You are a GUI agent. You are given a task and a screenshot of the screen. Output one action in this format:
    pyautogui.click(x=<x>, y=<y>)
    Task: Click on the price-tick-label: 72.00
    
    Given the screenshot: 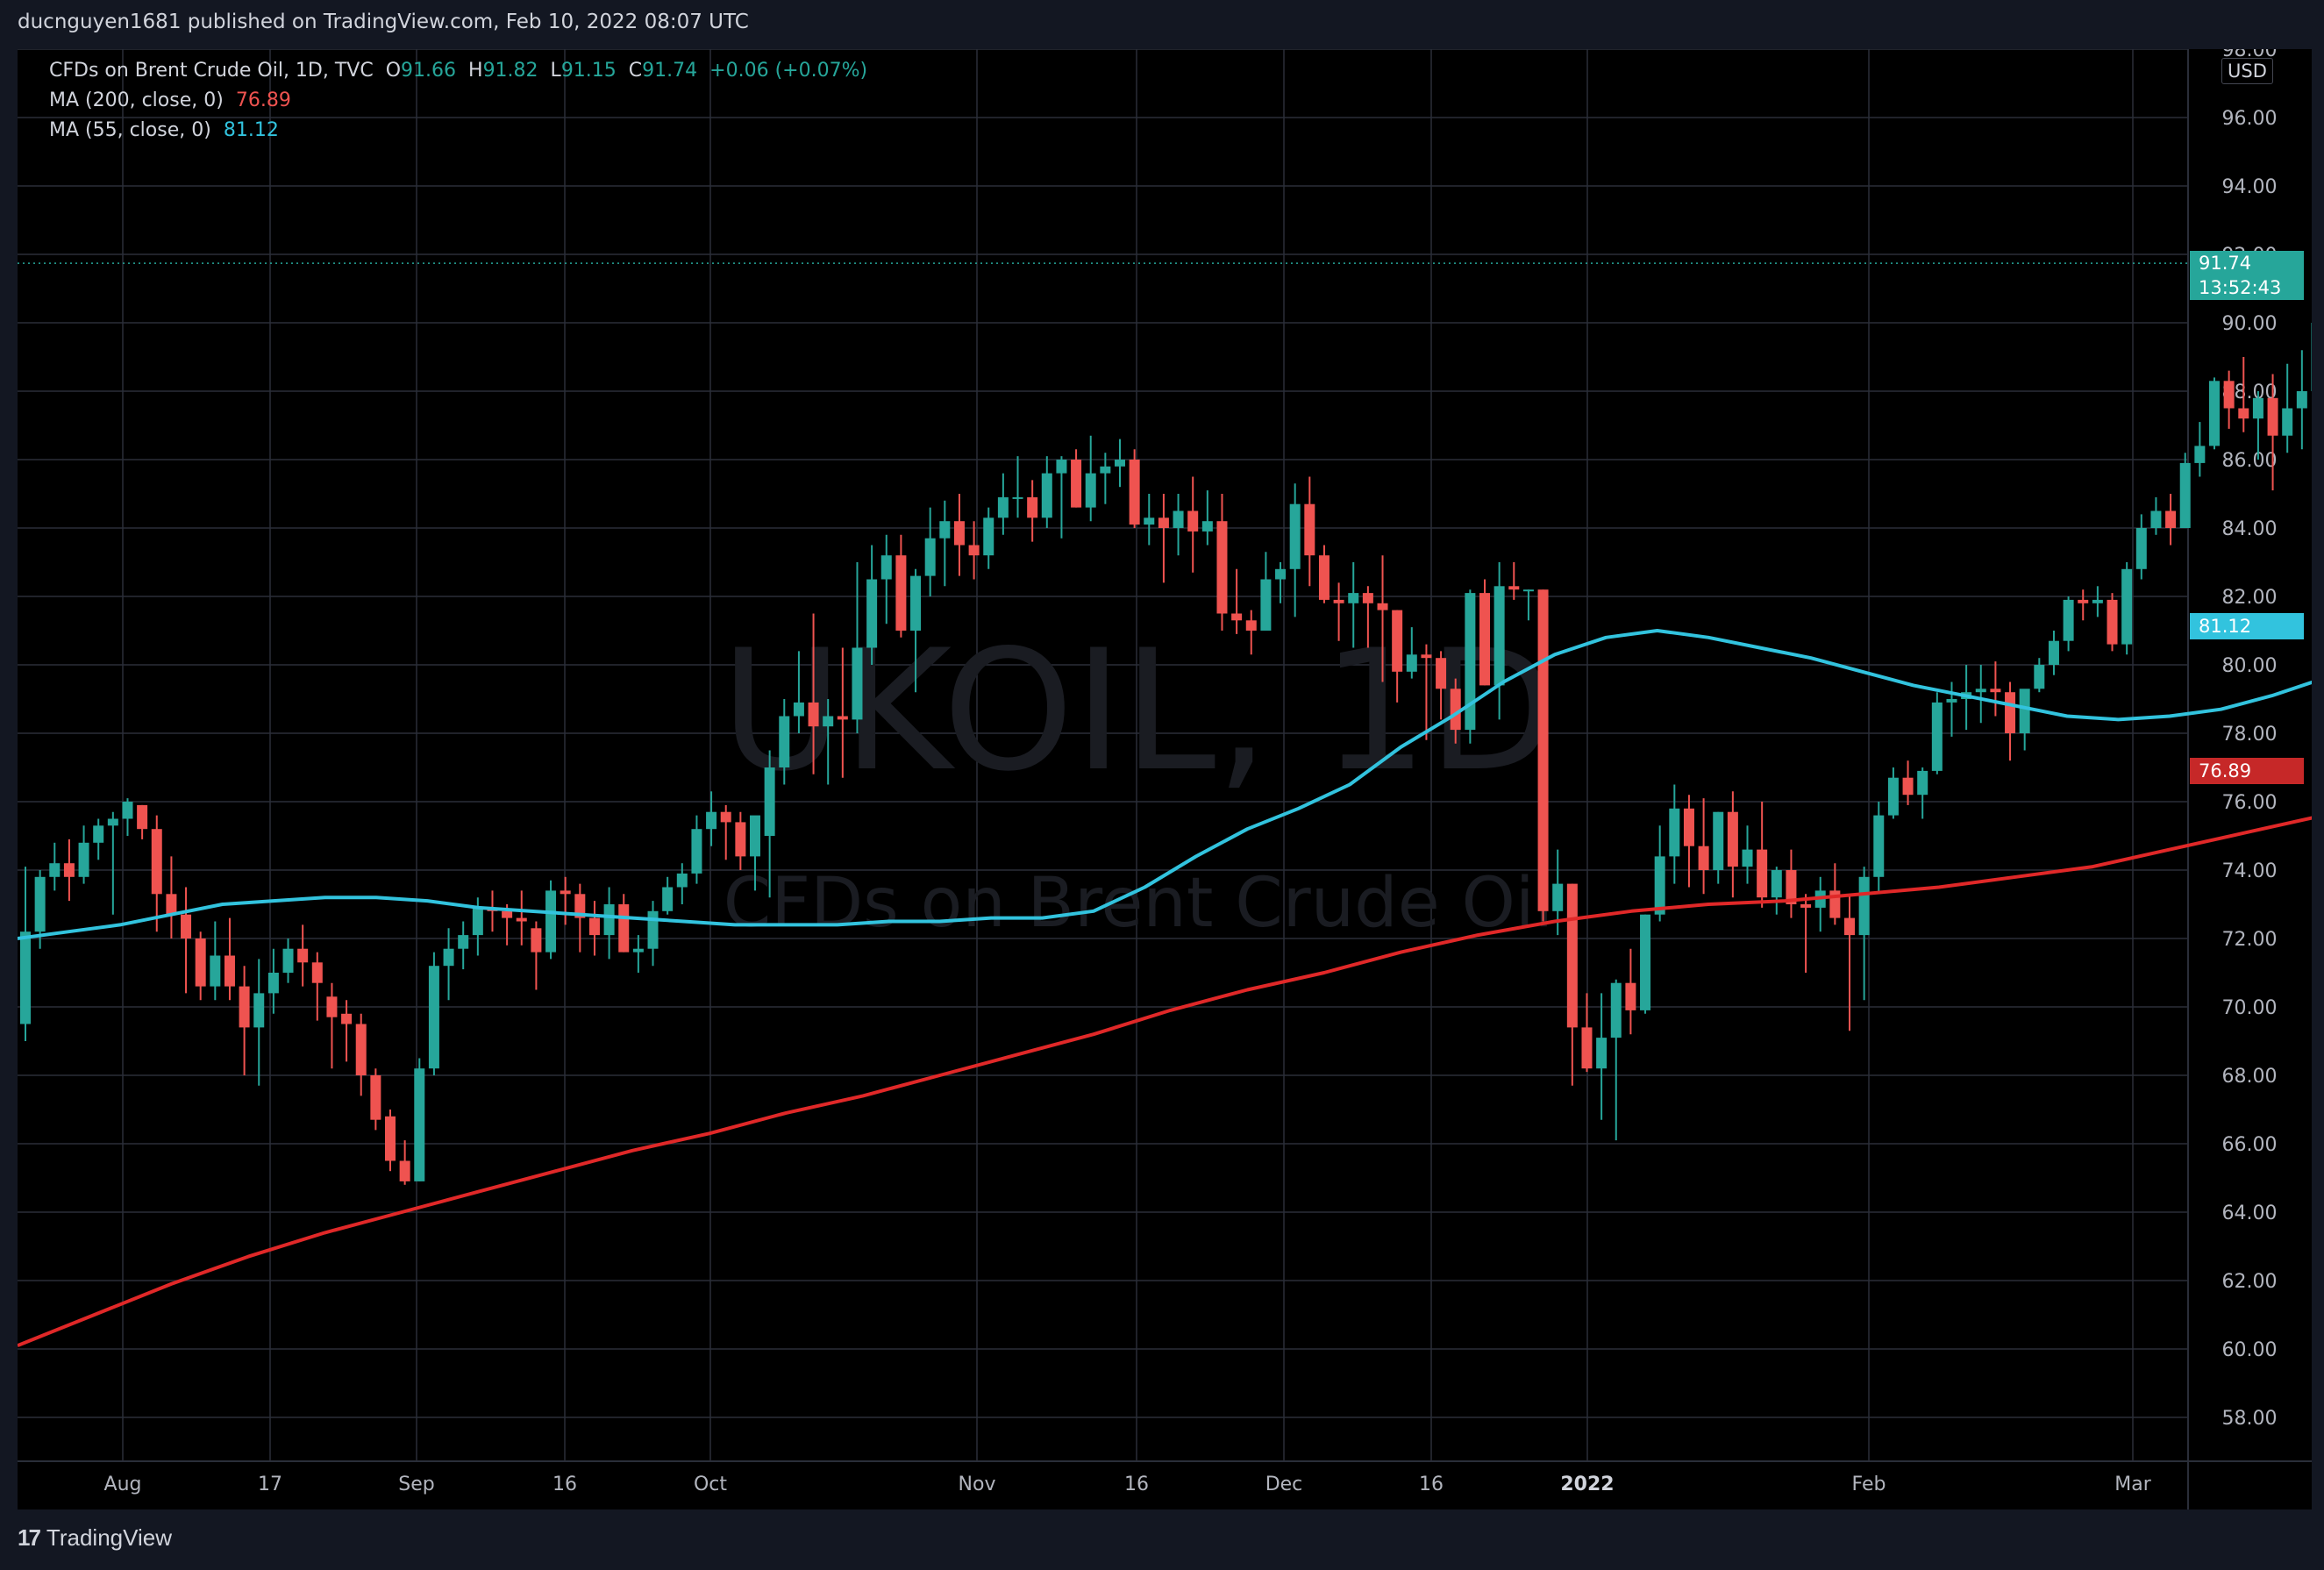 What is the action you would take?
    pyautogui.click(x=2250, y=940)
    